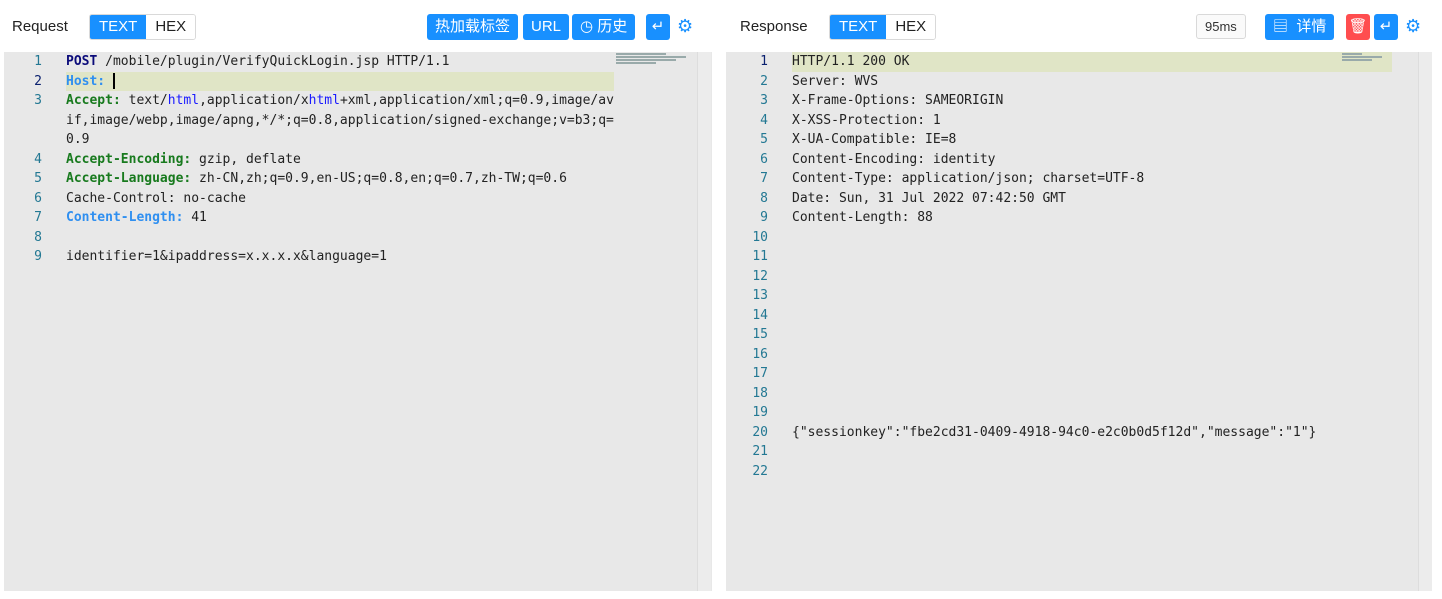 This screenshot has height=599, width=1442. Describe the element at coordinates (1092, 140) in the screenshot. I see `line-text: X-UA-Compatible: IE=8` at that location.